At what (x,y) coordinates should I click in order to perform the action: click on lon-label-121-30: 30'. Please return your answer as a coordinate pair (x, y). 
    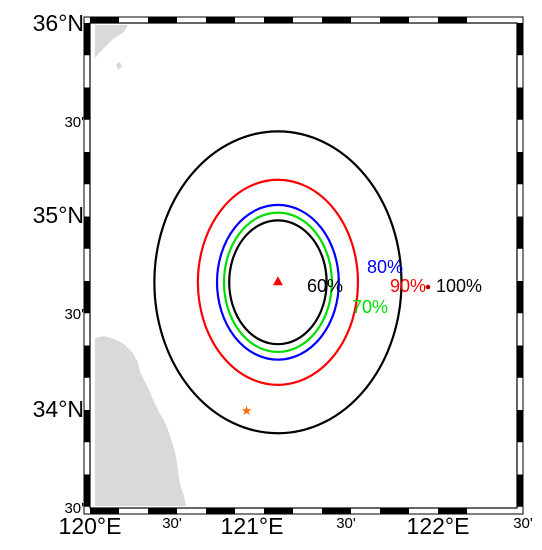
    Looking at the image, I should click on (346, 523).